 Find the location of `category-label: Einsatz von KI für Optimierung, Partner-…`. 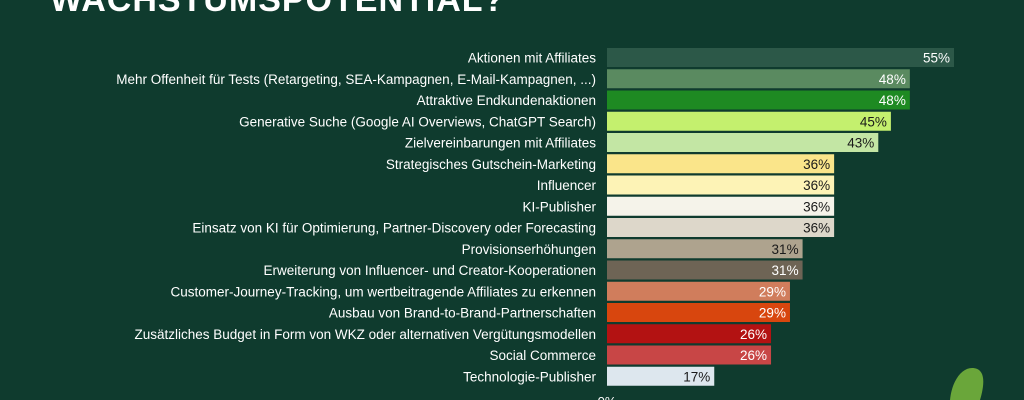

category-label: Einsatz von KI für Optimierung, Partner-… is located at coordinates (394, 228).